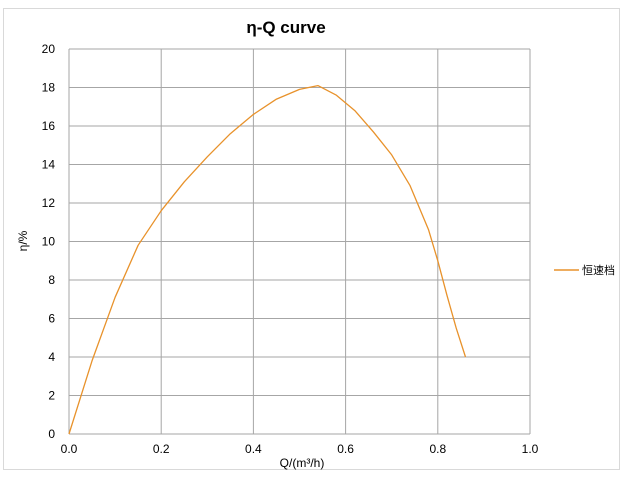  What do you see at coordinates (437, 449) in the screenshot?
I see `x-tick-label: 0.8` at bounding box center [437, 449].